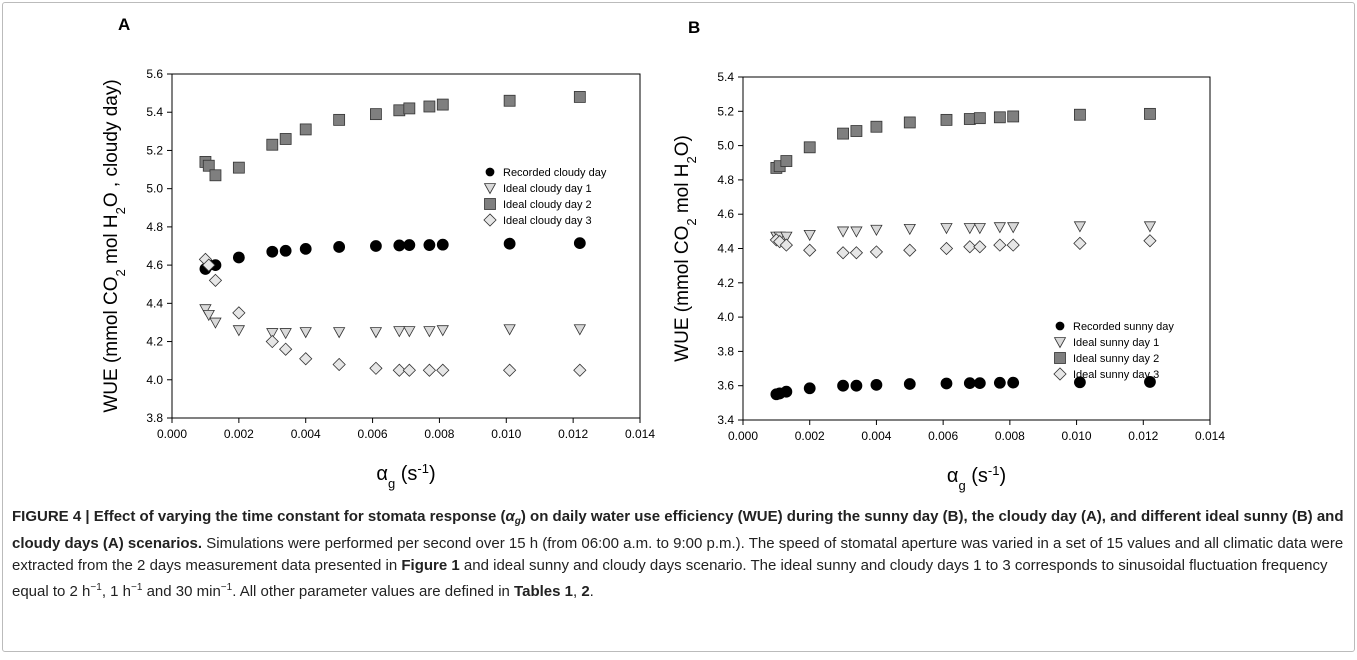 Image resolution: width=1357 pixels, height=660 pixels. What do you see at coordinates (585, 591) in the screenshot?
I see `caption-run: 2` at bounding box center [585, 591].